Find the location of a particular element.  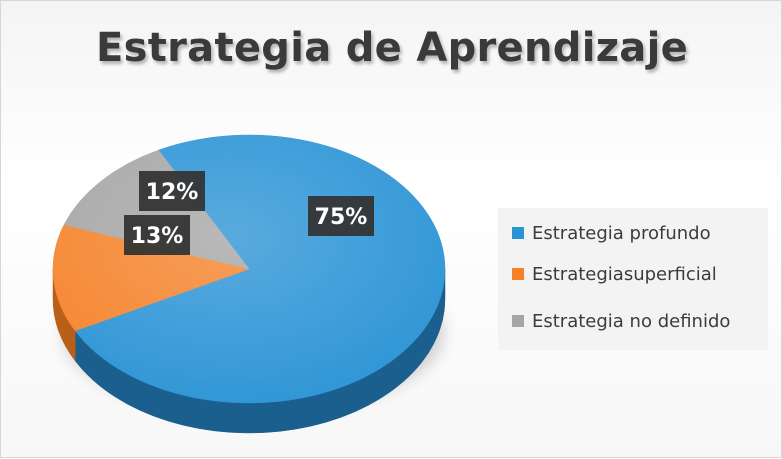

legend-item-no-definido: Estrategia no definido is located at coordinates (621, 321).